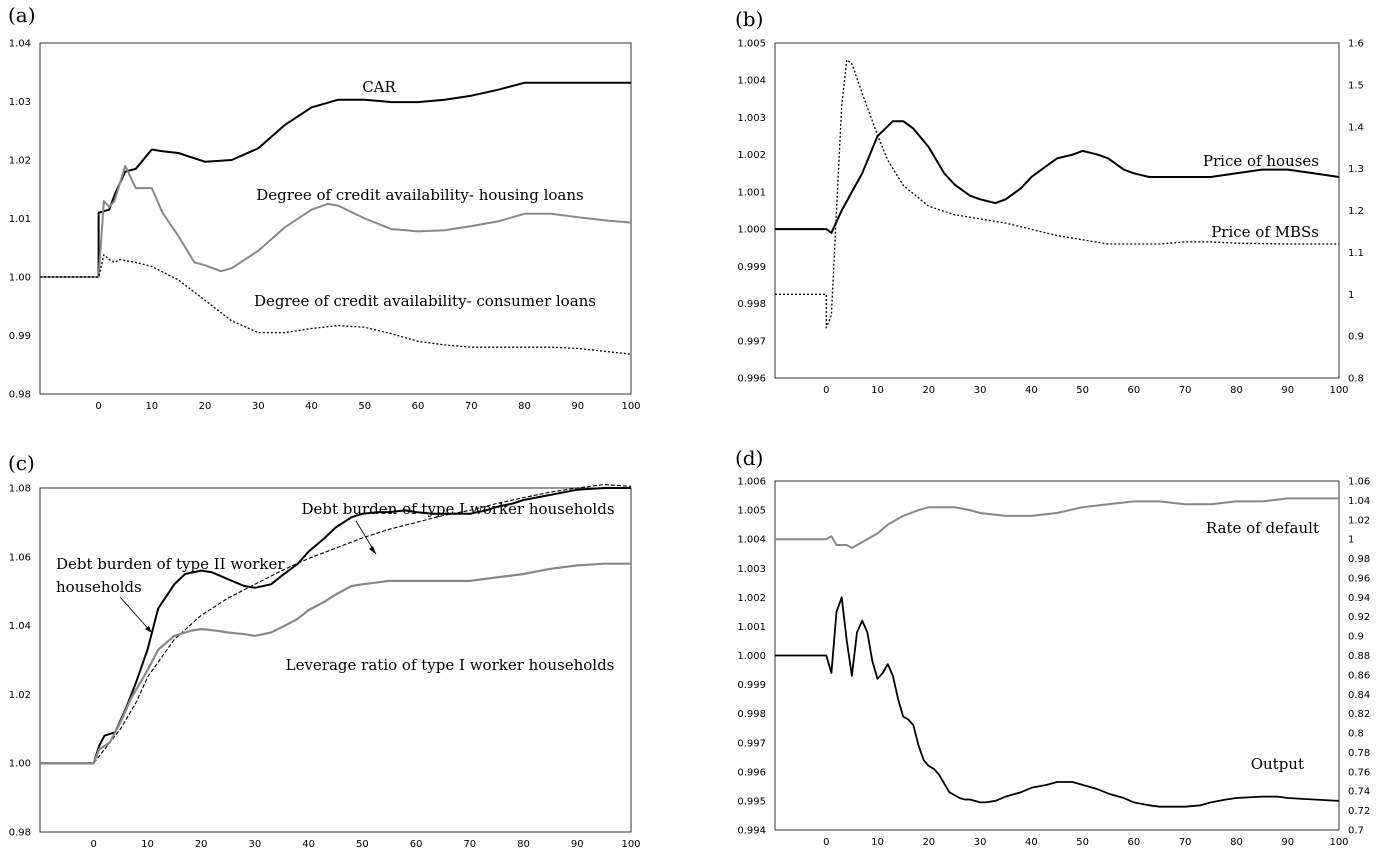 The width and height of the screenshot is (1376, 860). I want to click on y2-tick-label: 0.86, so click(1359, 675).